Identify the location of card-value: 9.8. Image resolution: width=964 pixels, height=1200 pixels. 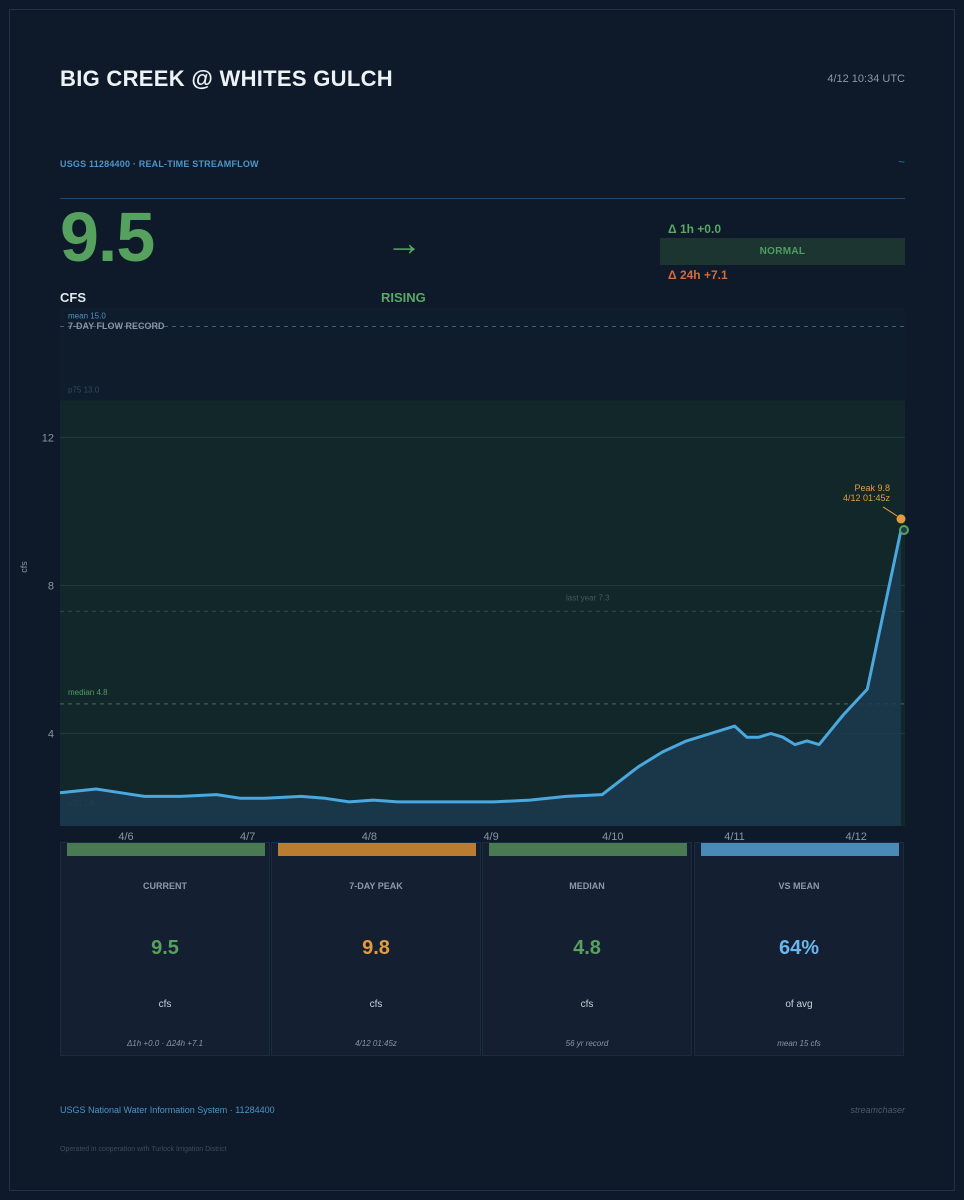
(376, 948).